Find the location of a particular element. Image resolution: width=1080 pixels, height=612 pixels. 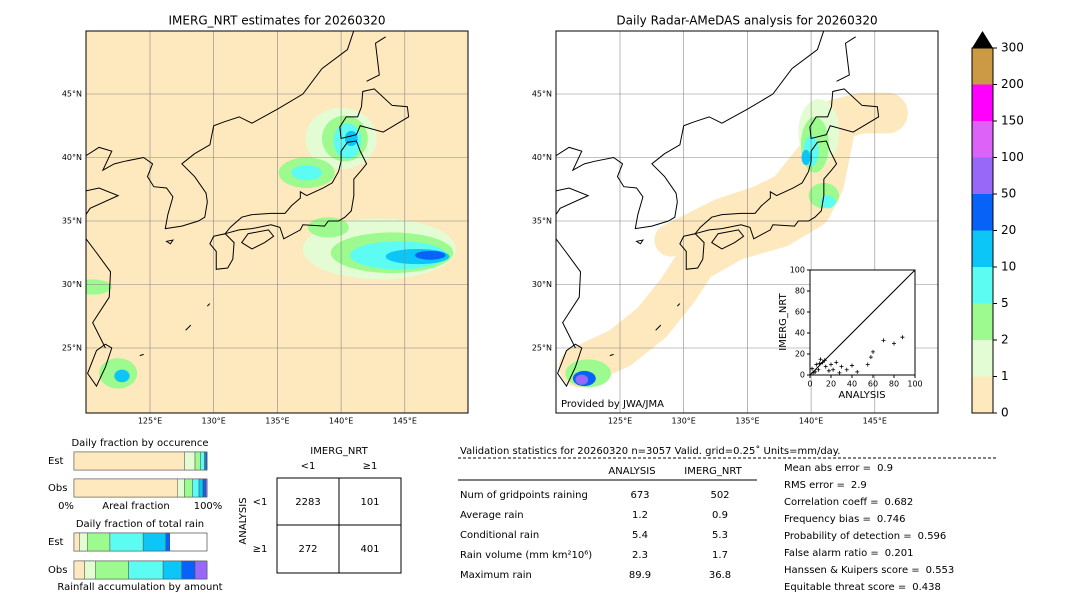

panel-title: Daily fraction of total rain is located at coordinates (140, 524).